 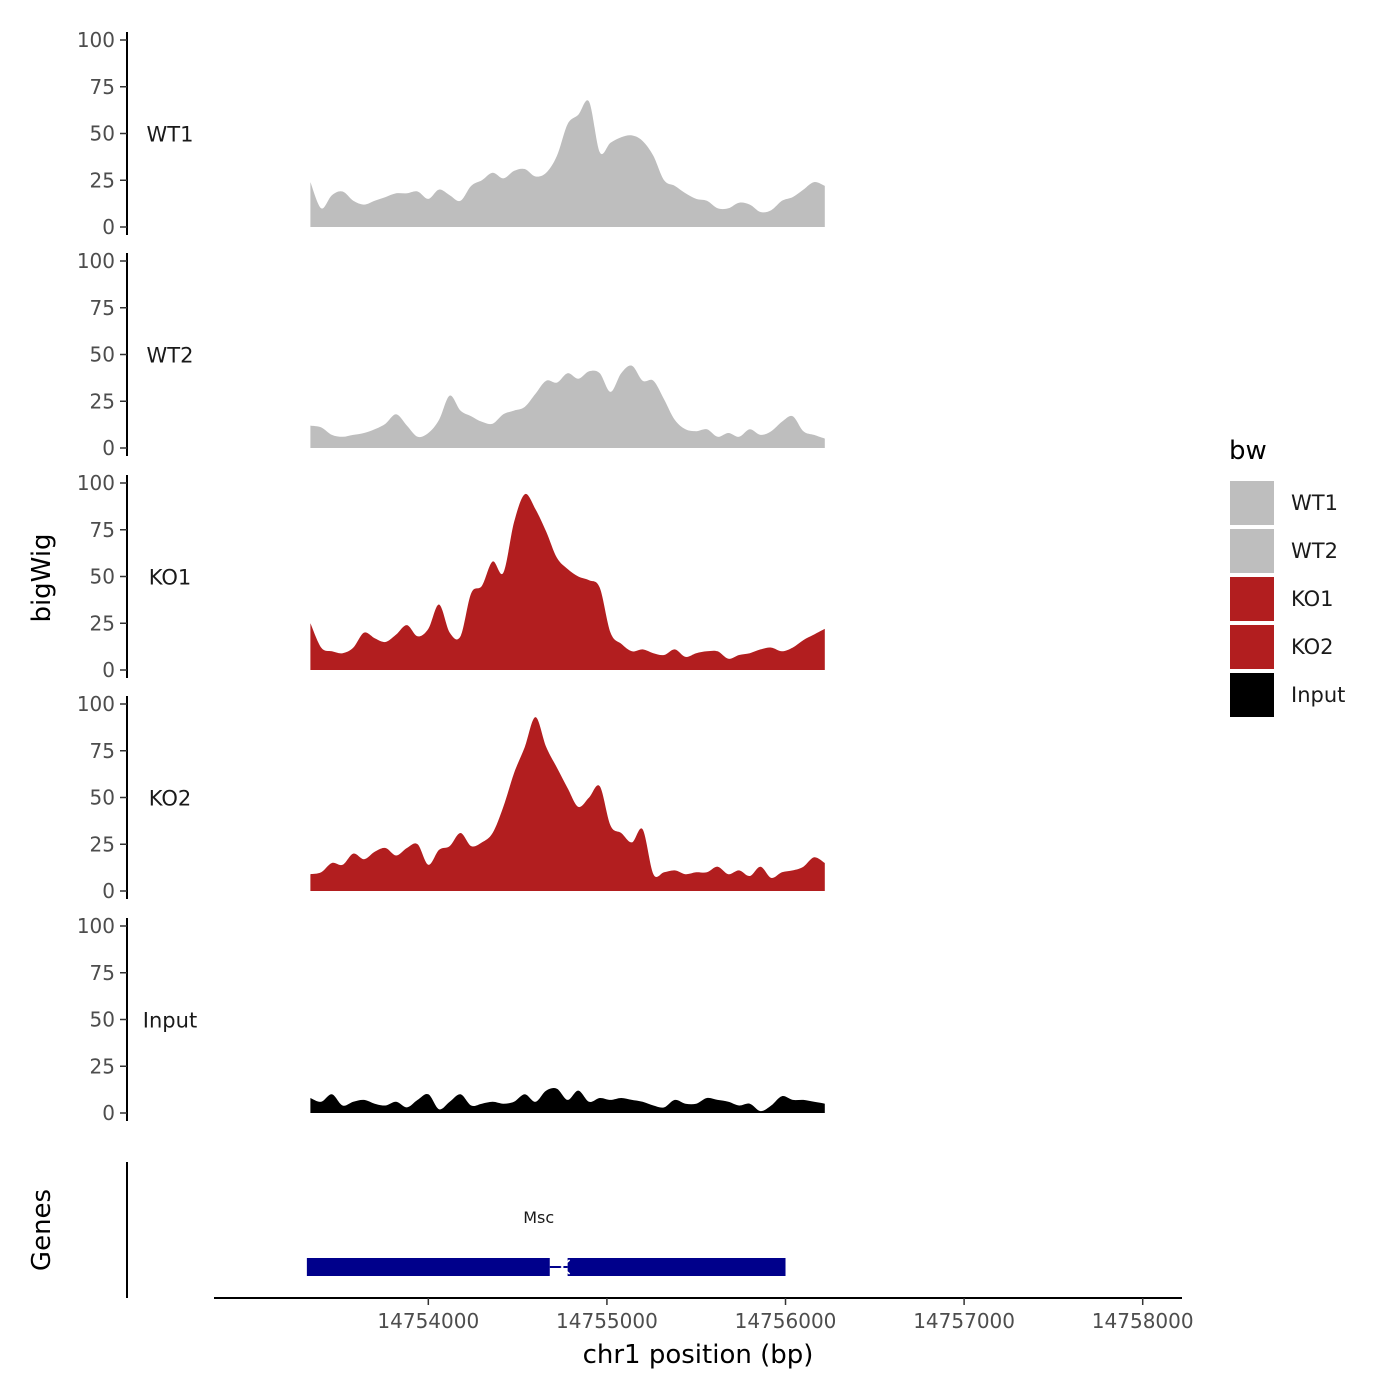 I want to click on y-tick-label-ko1-25: 25, so click(x=102, y=623).